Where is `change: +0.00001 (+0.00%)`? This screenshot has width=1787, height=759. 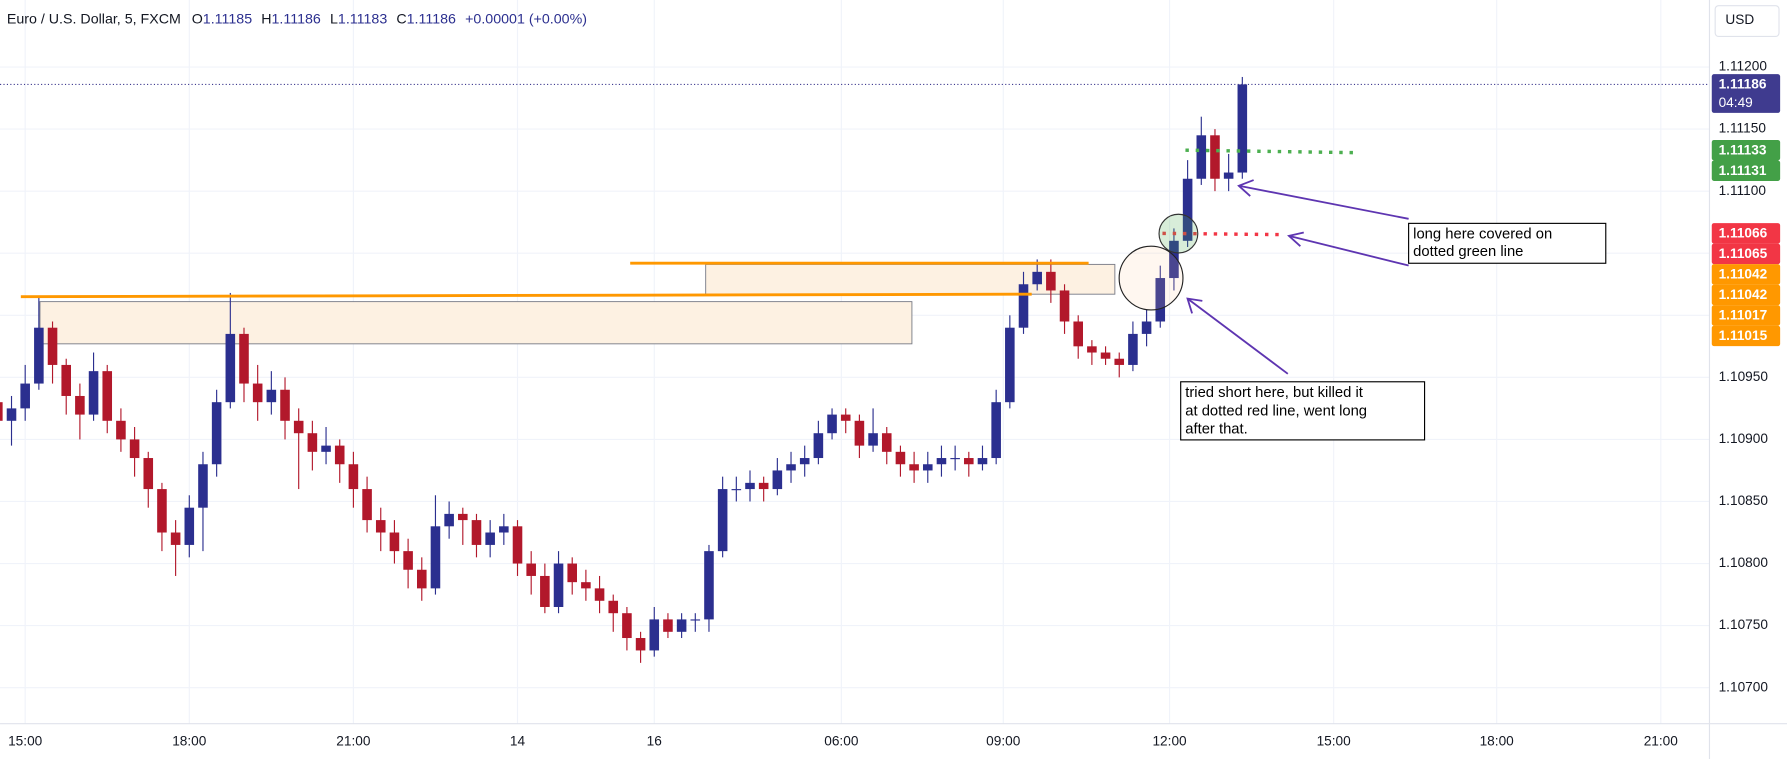 change: +0.00001 (+0.00%) is located at coordinates (526, 19).